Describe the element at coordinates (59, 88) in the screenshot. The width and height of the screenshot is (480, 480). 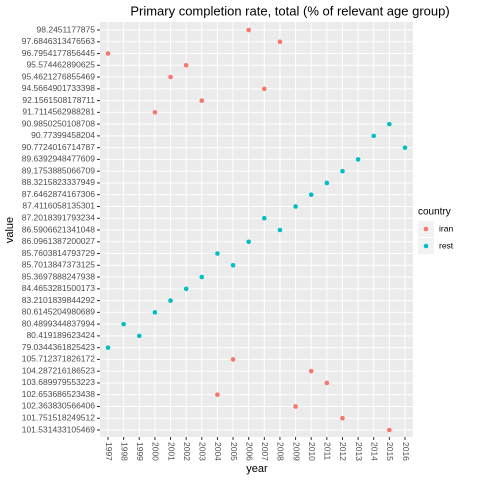
I see `y-tick-label: 94.5664901733398` at that location.